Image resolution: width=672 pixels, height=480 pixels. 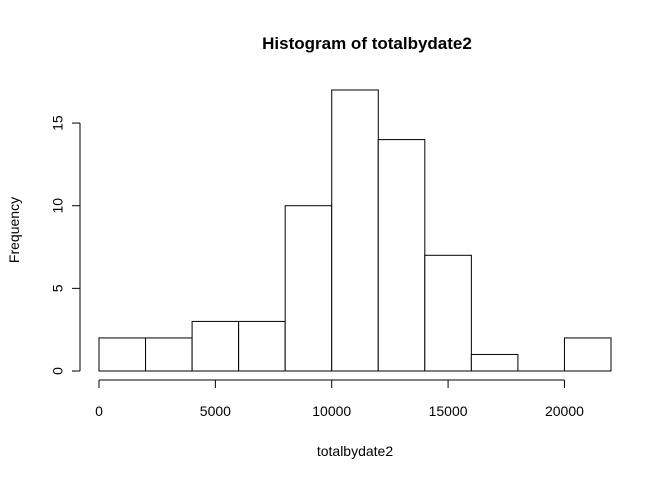 What do you see at coordinates (99, 411) in the screenshot?
I see `x-tick-label: 0` at bounding box center [99, 411].